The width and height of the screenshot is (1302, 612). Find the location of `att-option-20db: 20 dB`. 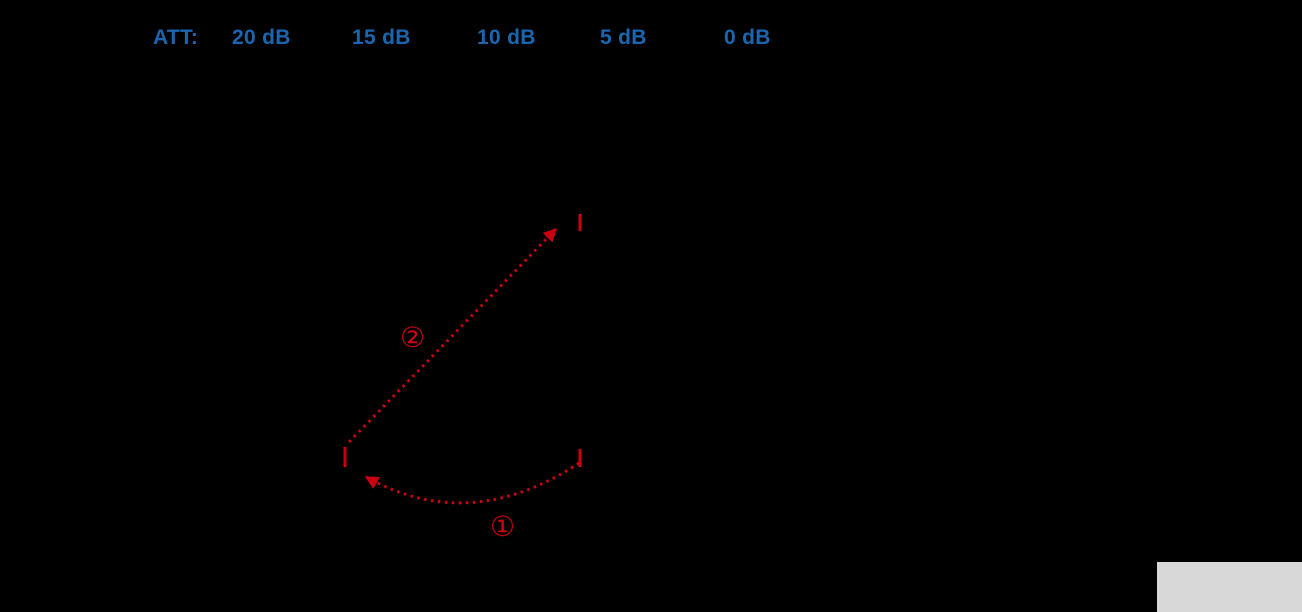

att-option-20db: 20 dB is located at coordinates (261, 37).